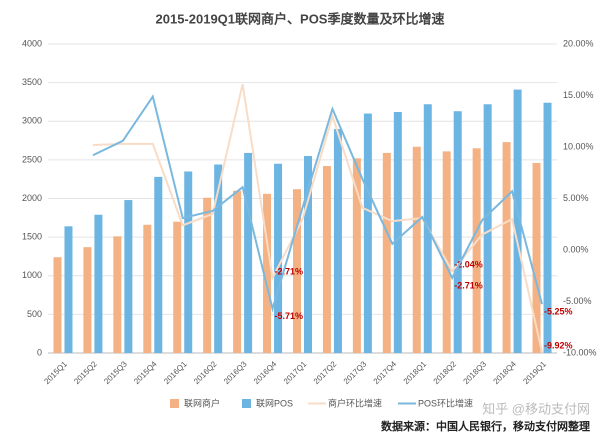 This screenshot has height=444, width=600. Describe the element at coordinates (32, 275) in the screenshot. I see `y-tick-label: 1000` at that location.